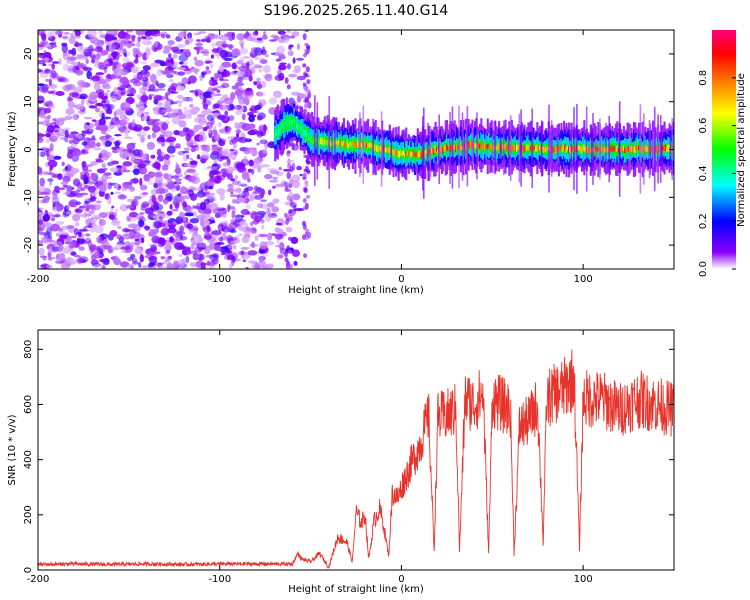 This screenshot has width=750, height=600. I want to click on colorbar-label: Normalized spectral amplitude, so click(741, 150).